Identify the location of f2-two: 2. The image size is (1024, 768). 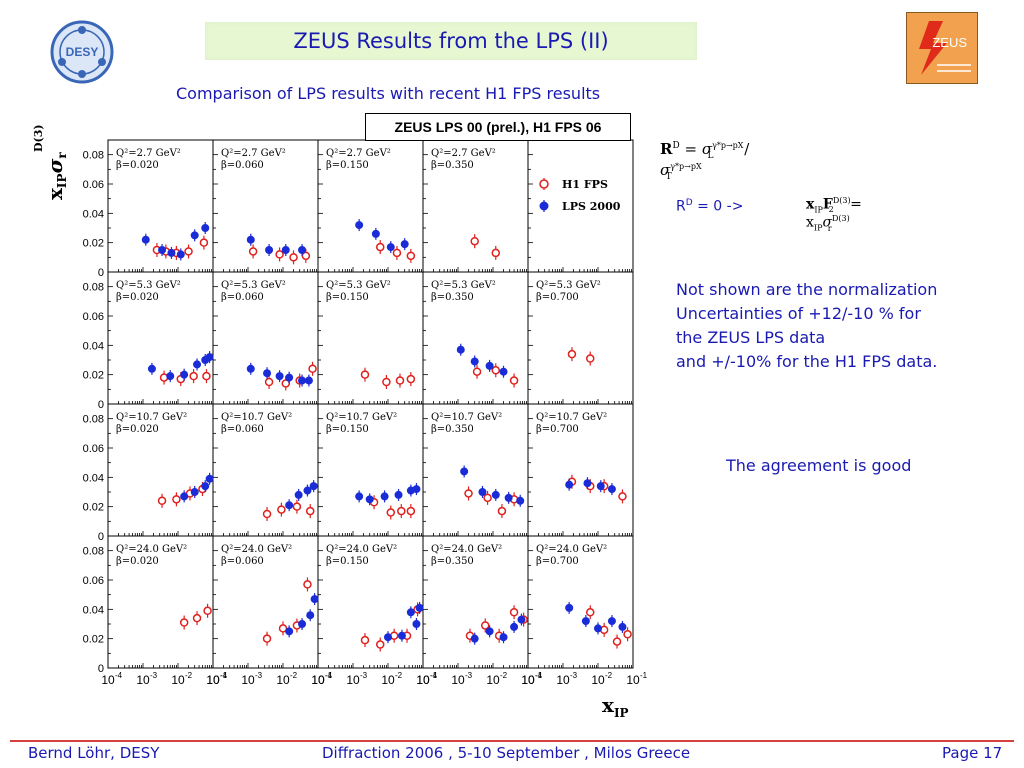
(831, 210).